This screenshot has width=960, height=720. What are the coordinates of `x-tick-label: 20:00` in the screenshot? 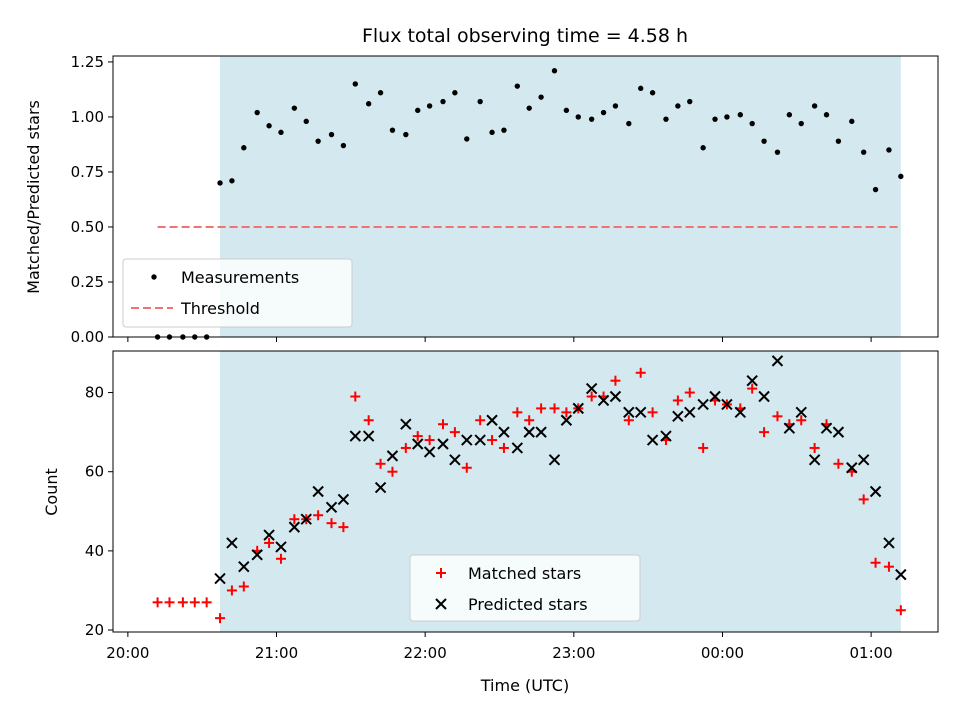 It's located at (127, 653).